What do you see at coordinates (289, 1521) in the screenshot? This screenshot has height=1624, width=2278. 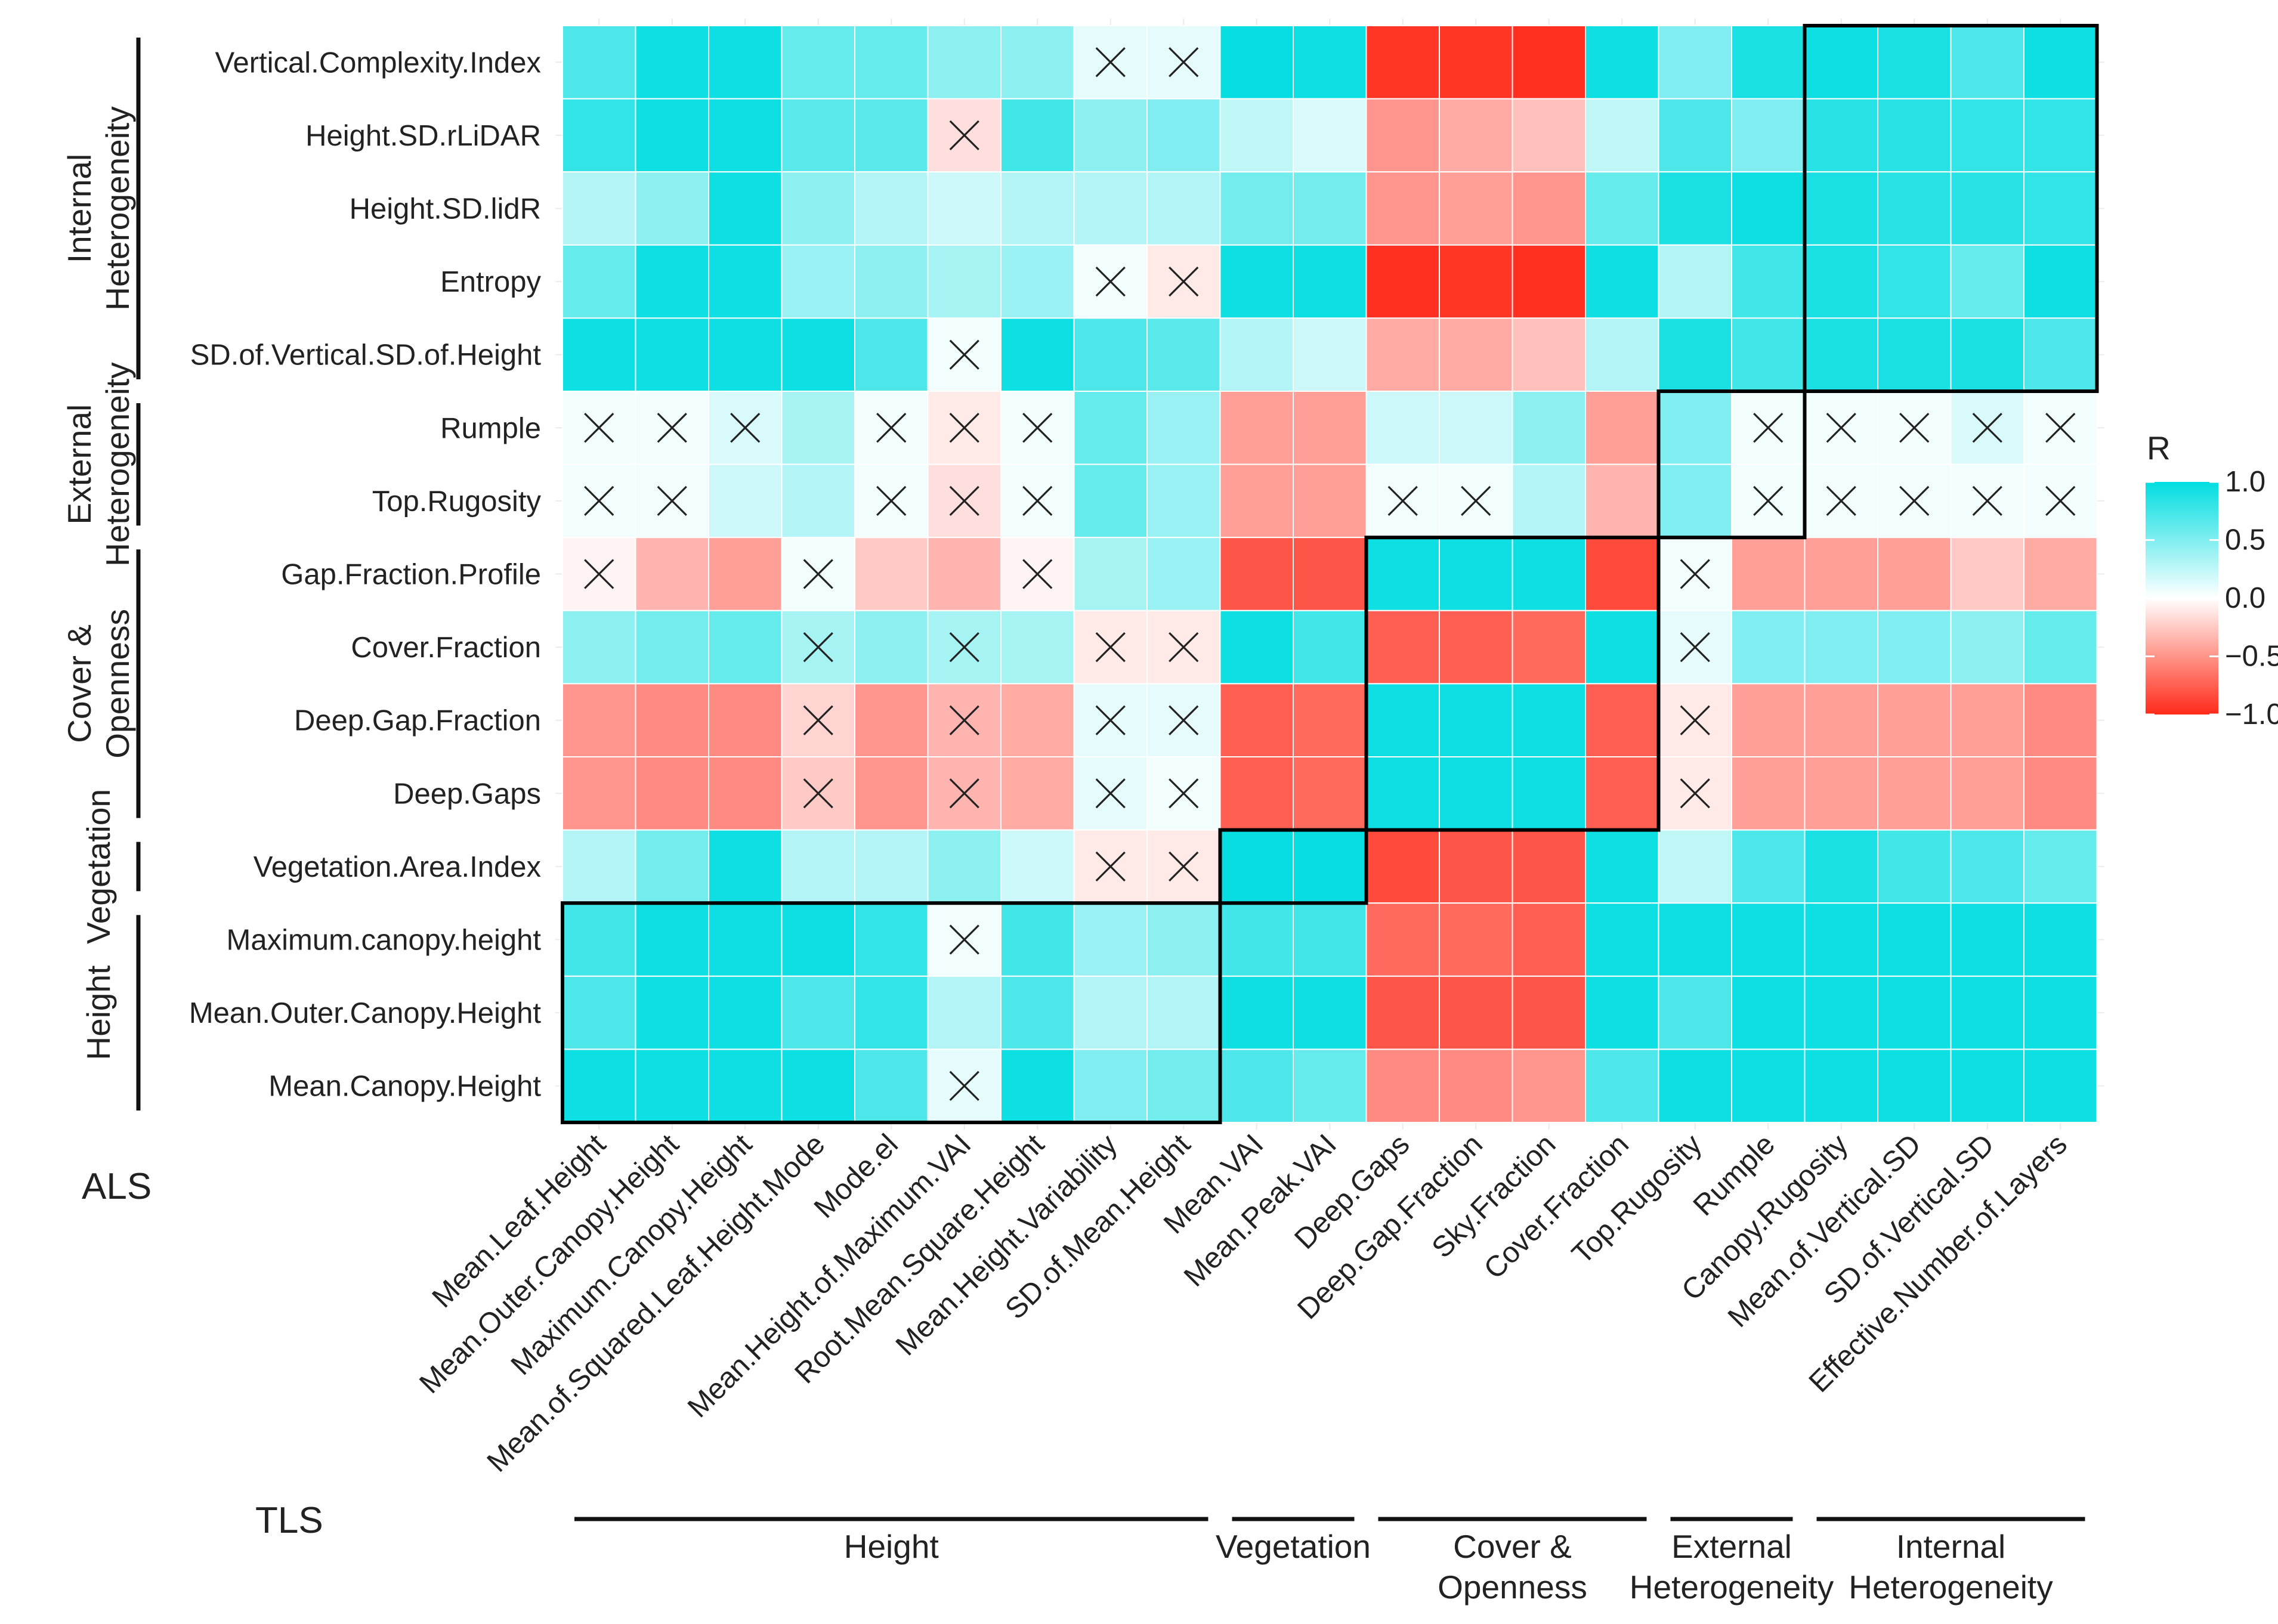 I see `x-axis-title: TLS` at bounding box center [289, 1521].